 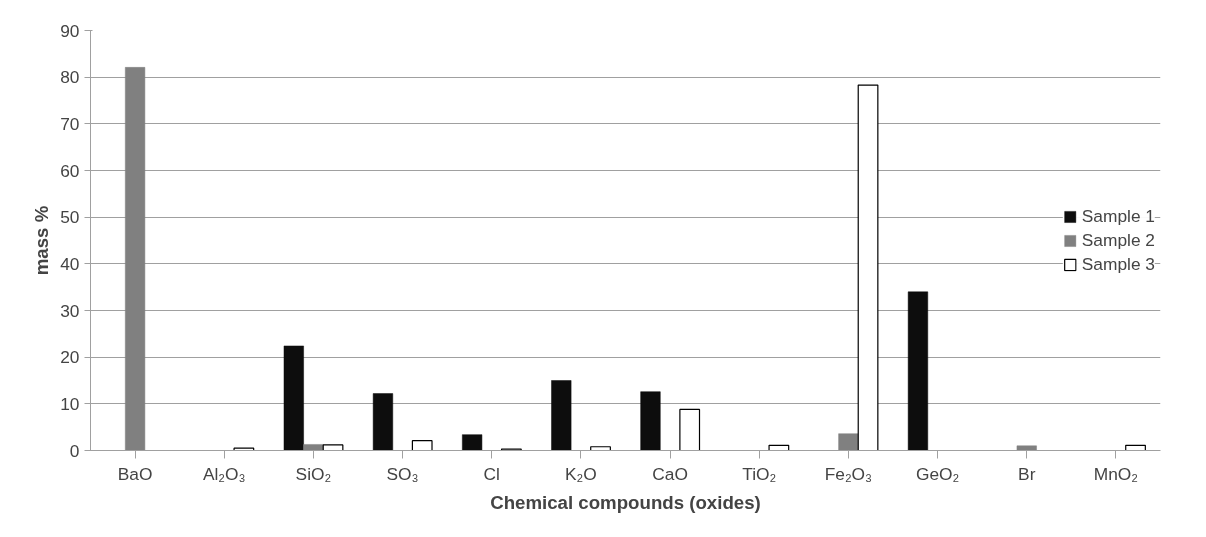 I want to click on y-tick-label: 20, so click(x=70, y=357).